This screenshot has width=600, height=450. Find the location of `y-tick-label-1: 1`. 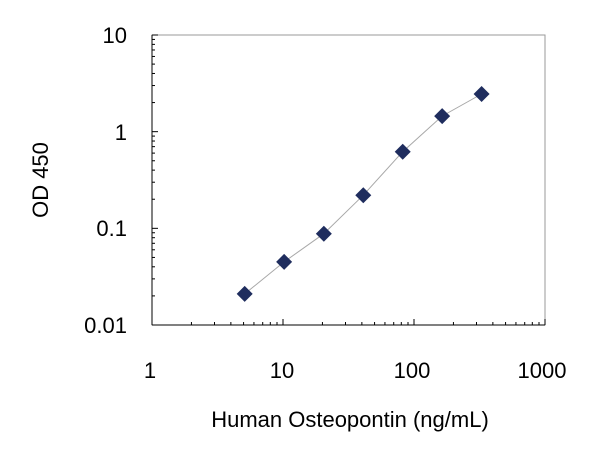

y-tick-label-1: 1 is located at coordinates (121, 132).